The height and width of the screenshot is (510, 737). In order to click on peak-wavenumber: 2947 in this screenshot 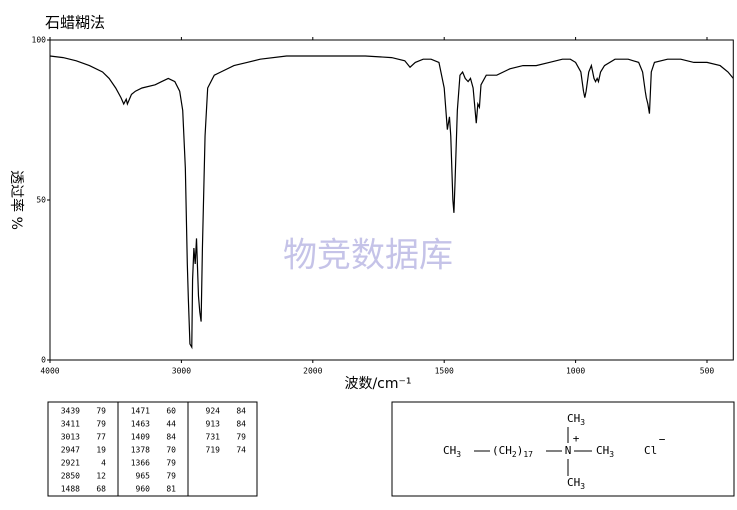, I will do `click(70, 450)`.